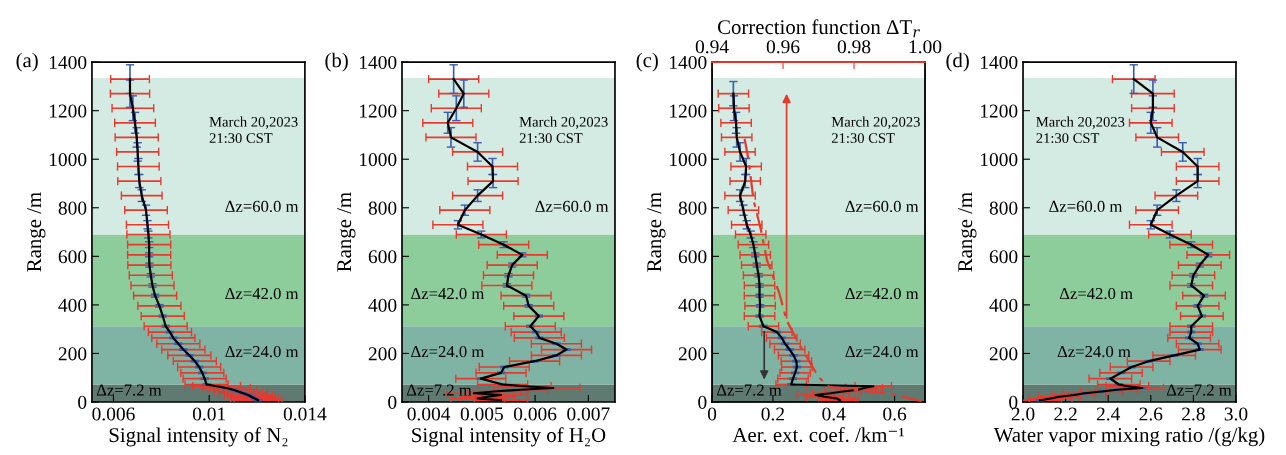 The height and width of the screenshot is (455, 1286). What do you see at coordinates (957, 62) in the screenshot?
I see `chart-title: (d)` at bounding box center [957, 62].